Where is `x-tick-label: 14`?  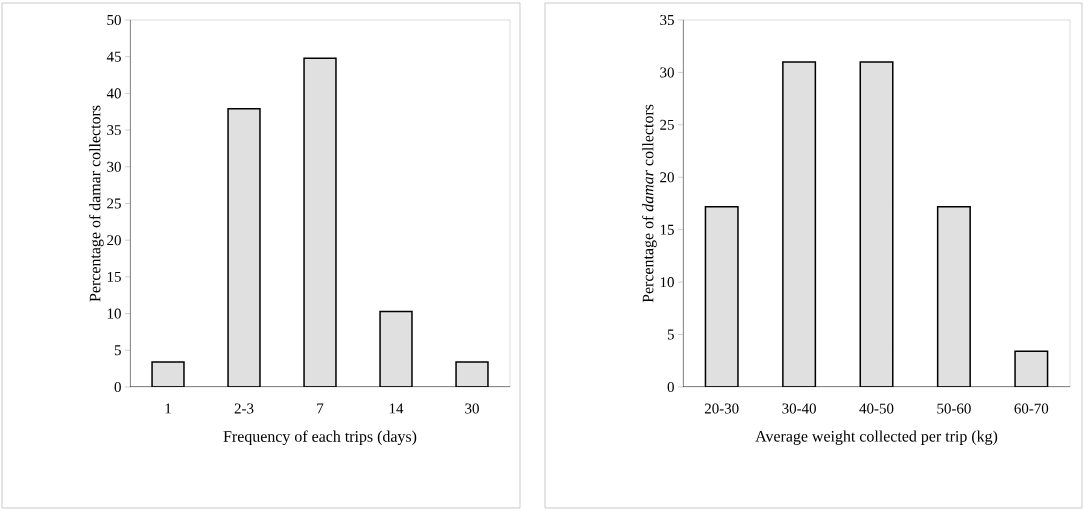 x-tick-label: 14 is located at coordinates (396, 408).